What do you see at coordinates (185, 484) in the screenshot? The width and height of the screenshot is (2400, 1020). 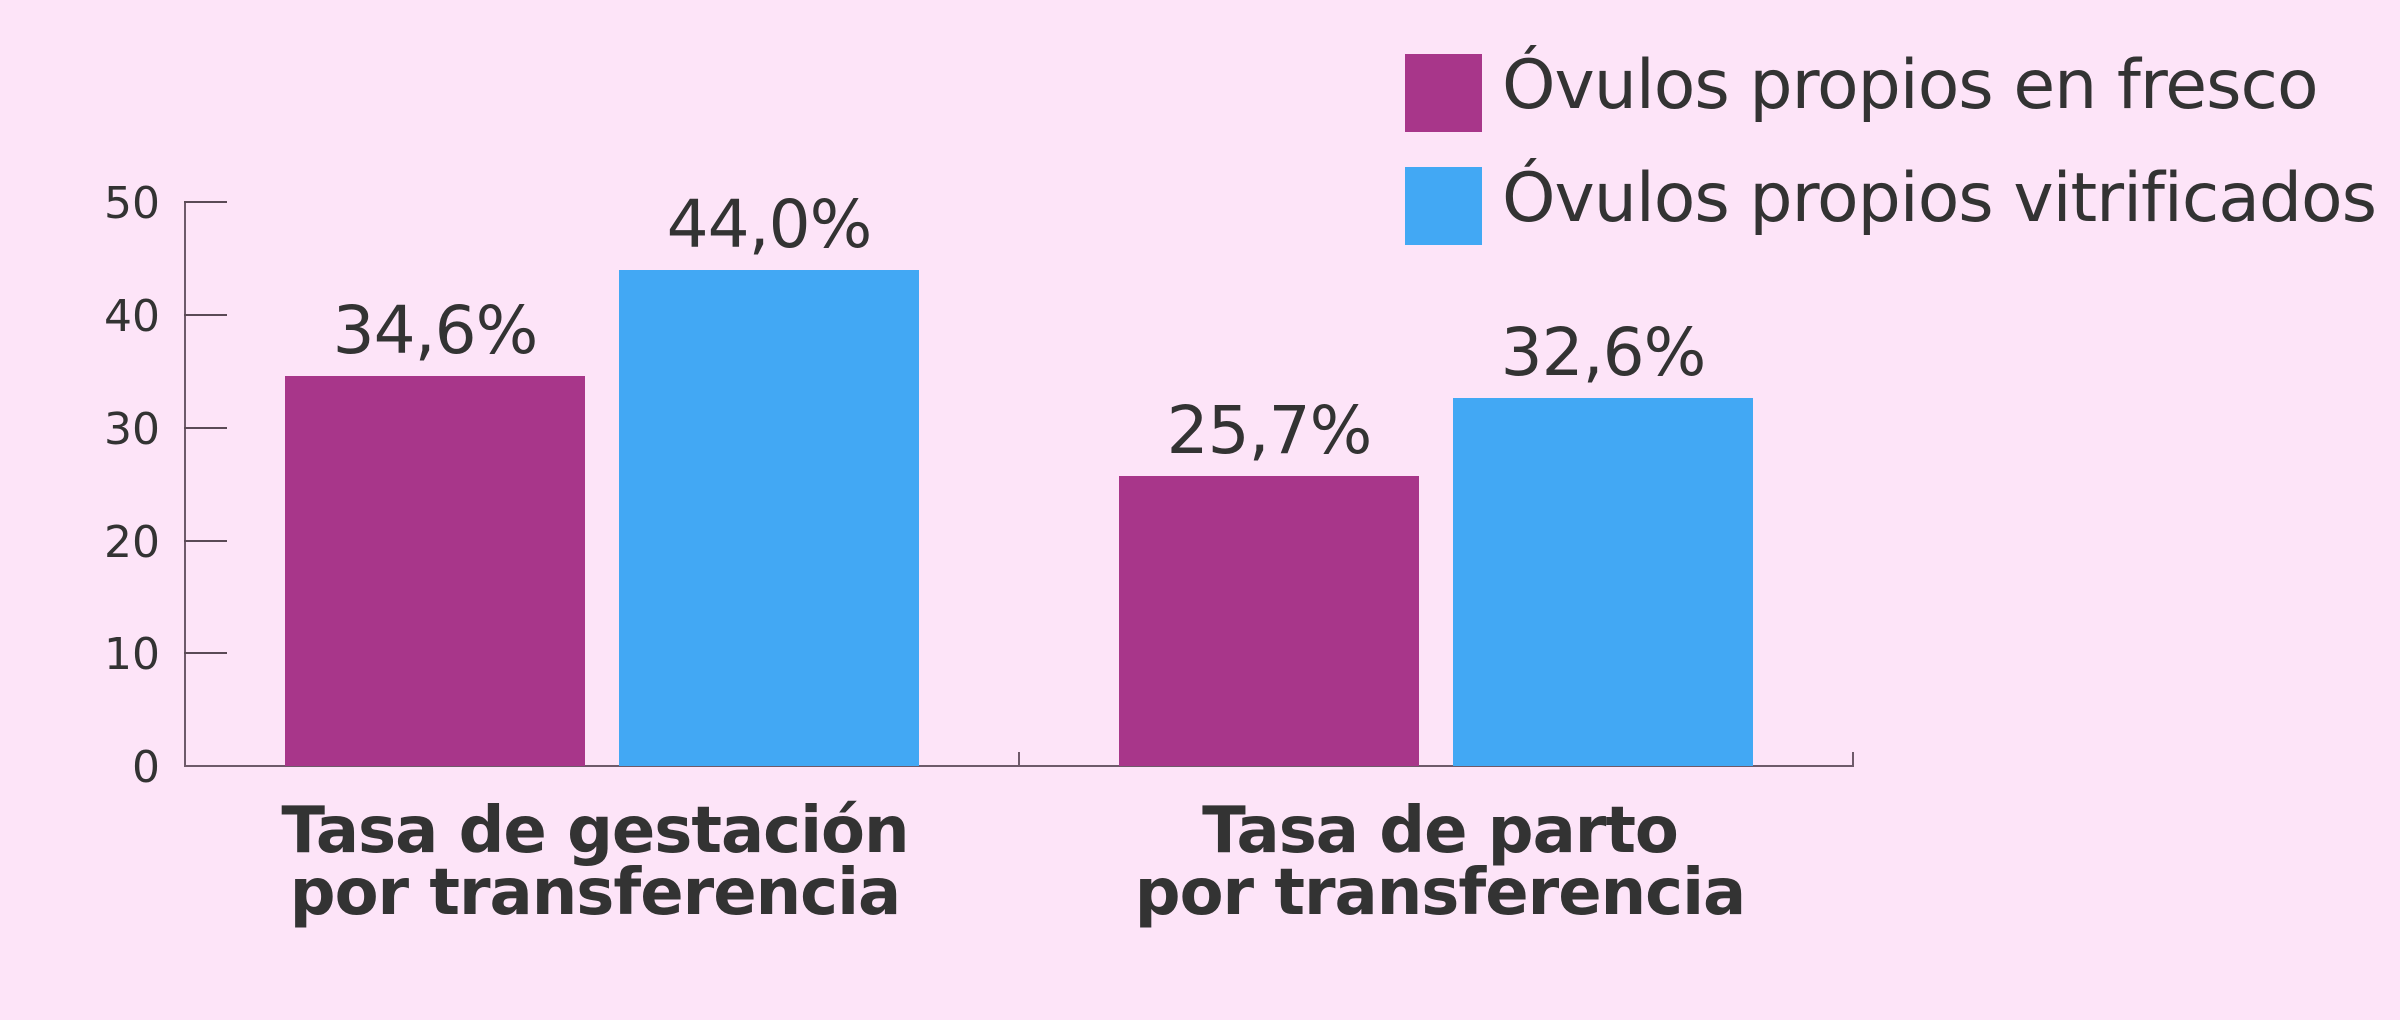 I see `y-axis-line` at bounding box center [185, 484].